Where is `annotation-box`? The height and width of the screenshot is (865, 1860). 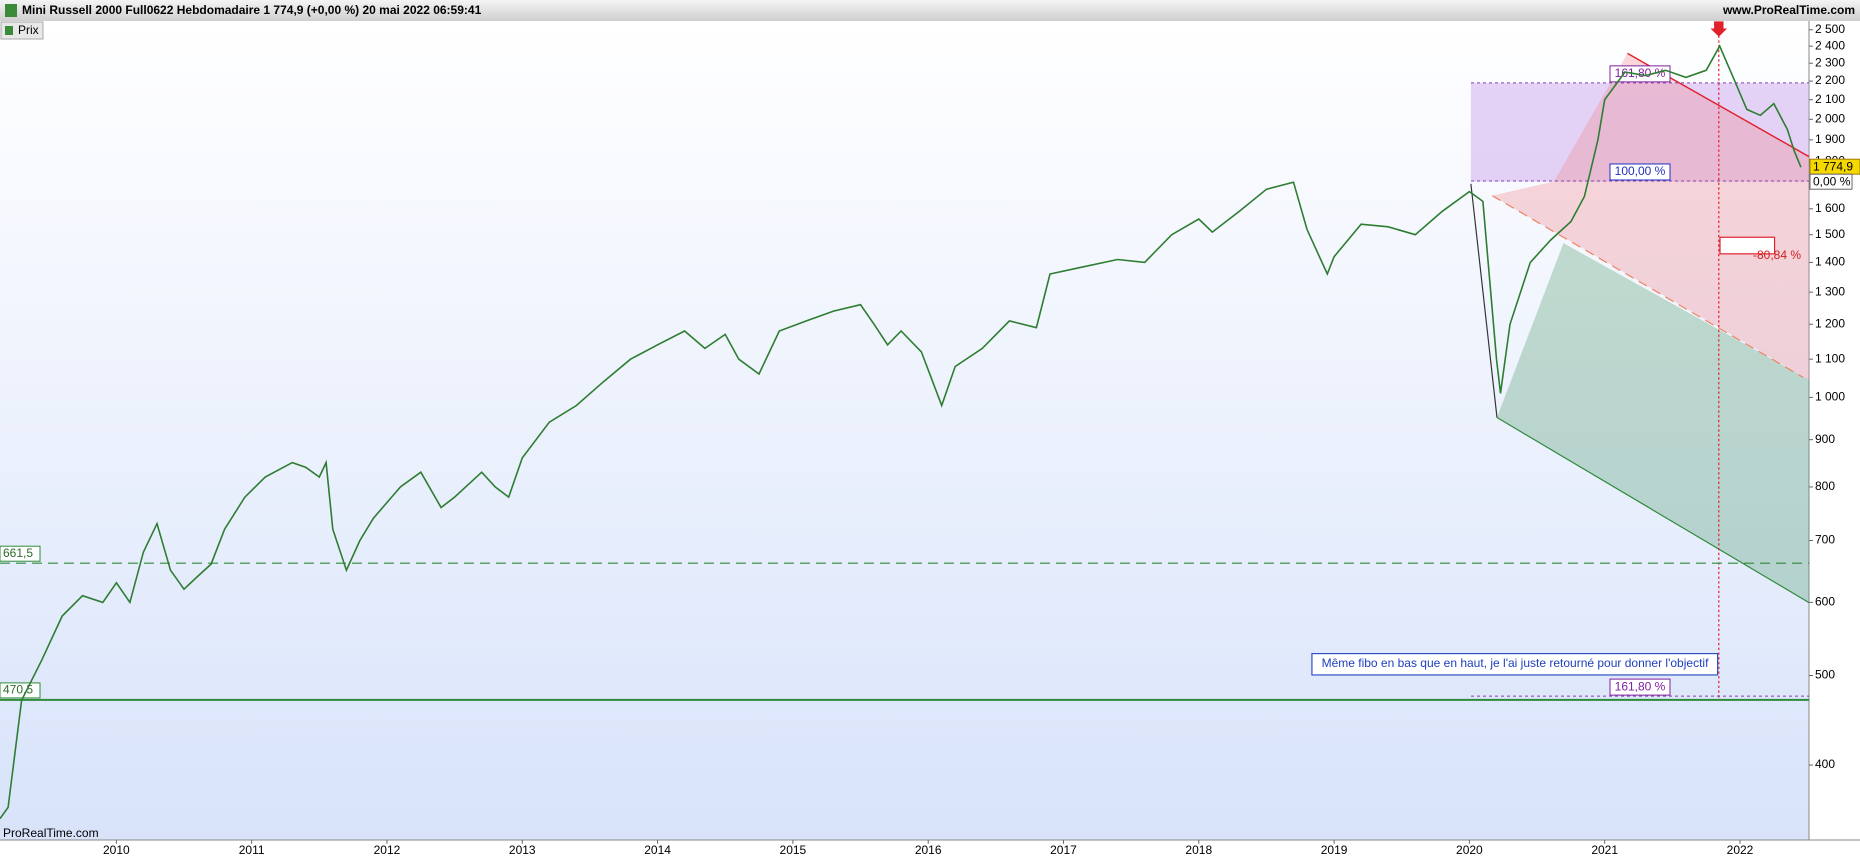 annotation-box is located at coordinates (1515, 664).